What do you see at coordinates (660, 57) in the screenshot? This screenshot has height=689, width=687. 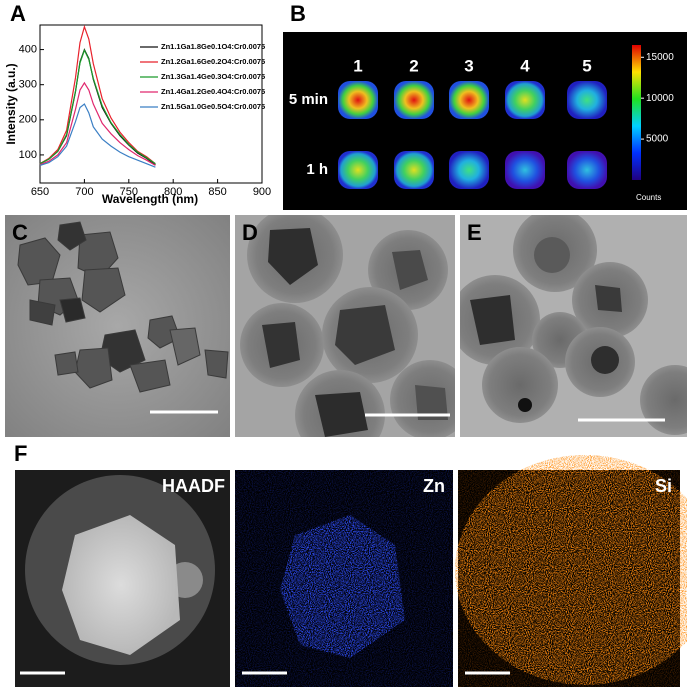 I see `colorbar-tick-label: 15000` at bounding box center [660, 57].